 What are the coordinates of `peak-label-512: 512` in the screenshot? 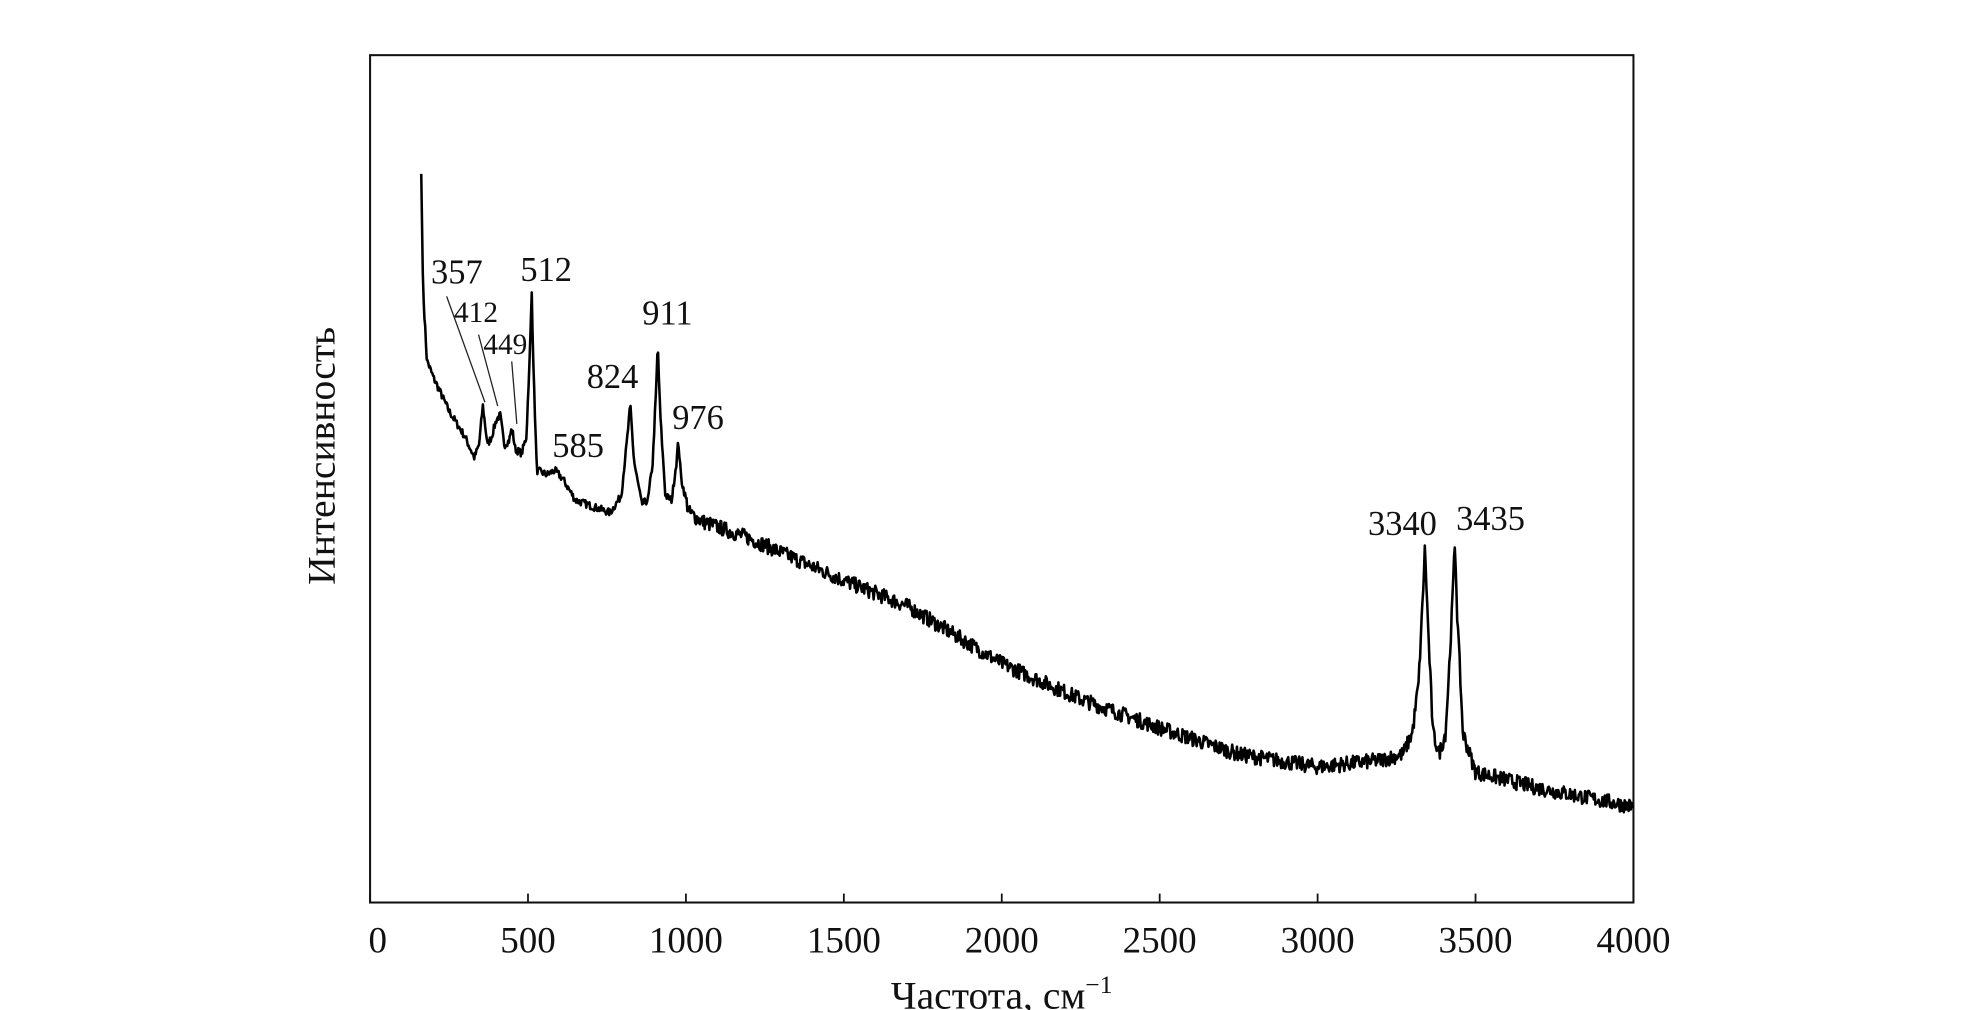 It's located at (546, 270).